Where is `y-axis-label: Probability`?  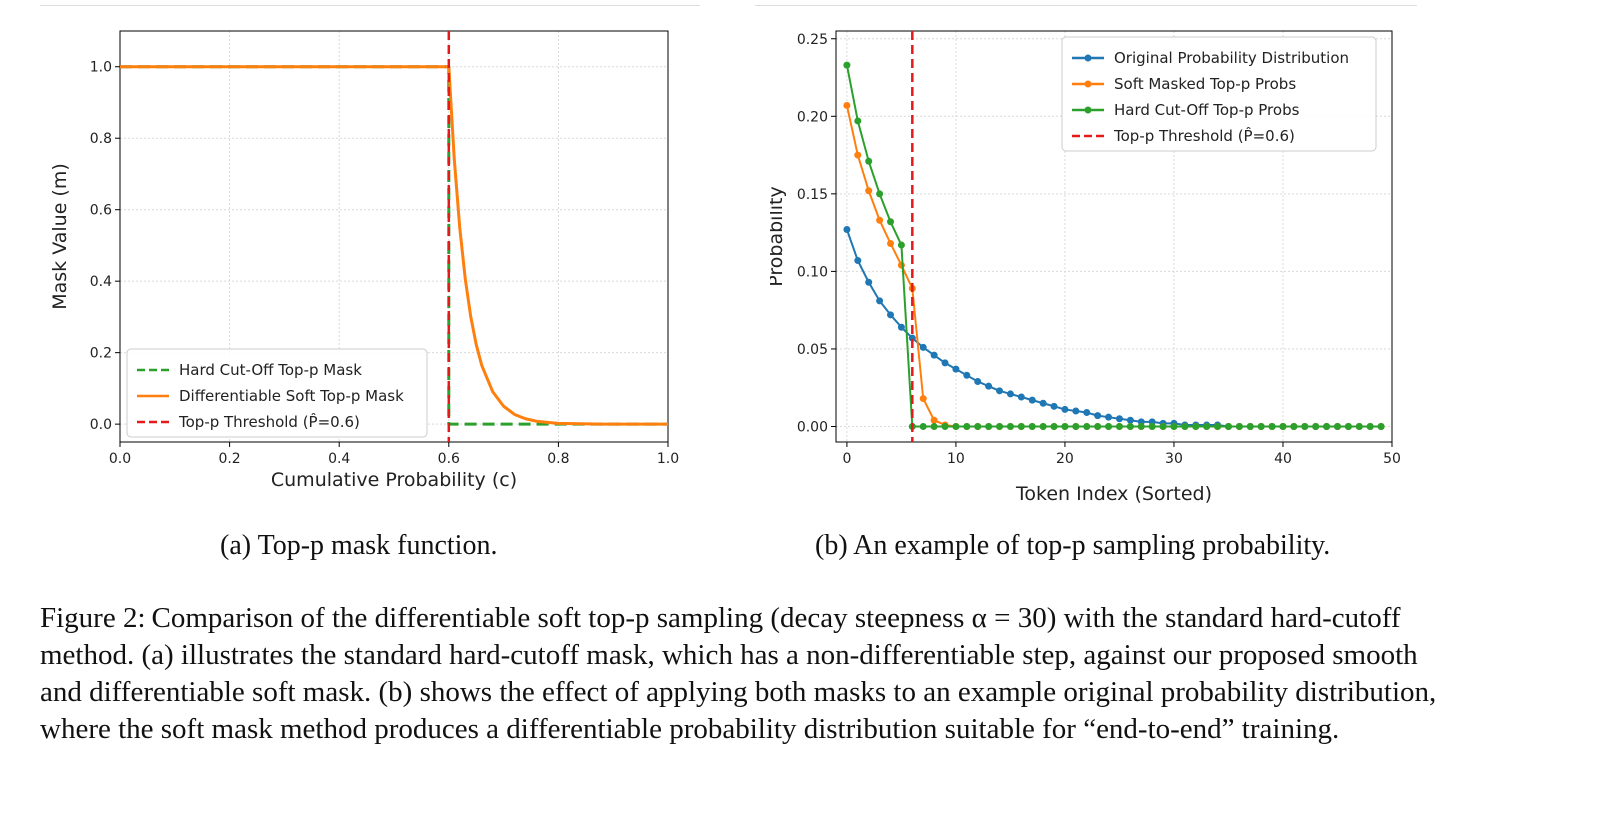
y-axis-label: Probability is located at coordinates (778, 236).